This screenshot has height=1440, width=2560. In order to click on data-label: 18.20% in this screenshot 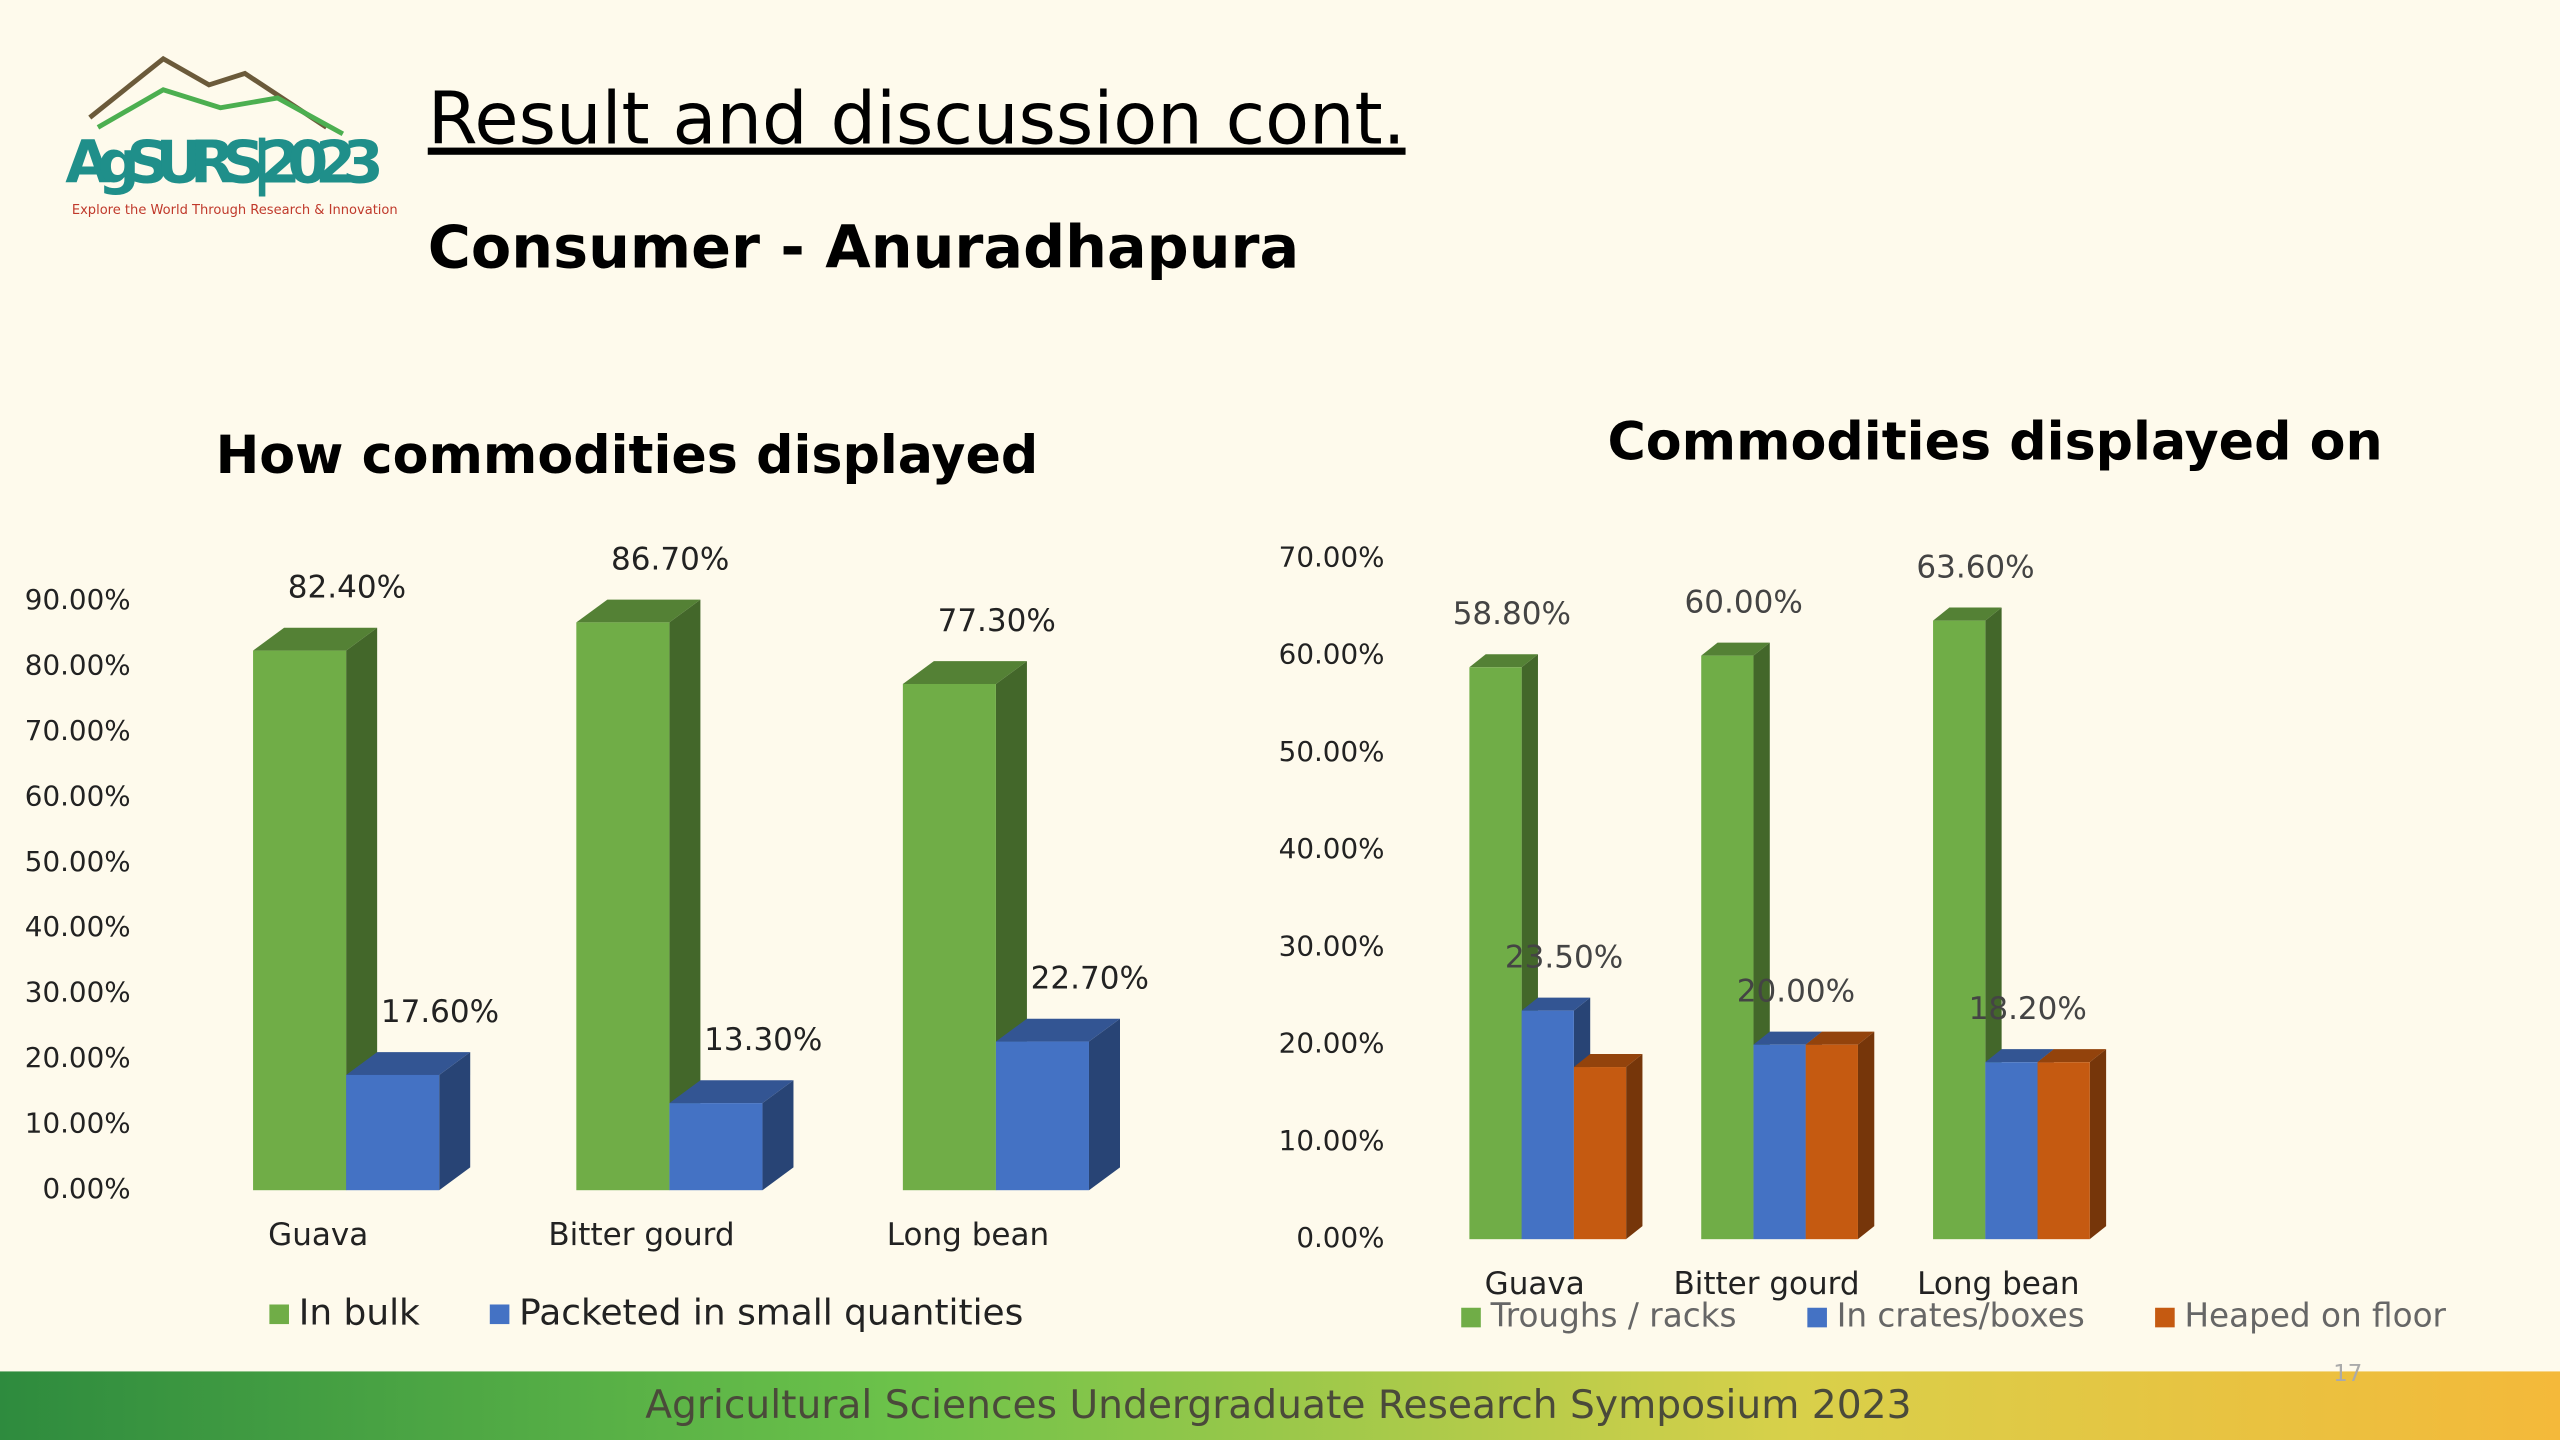, I will do `click(2028, 1009)`.